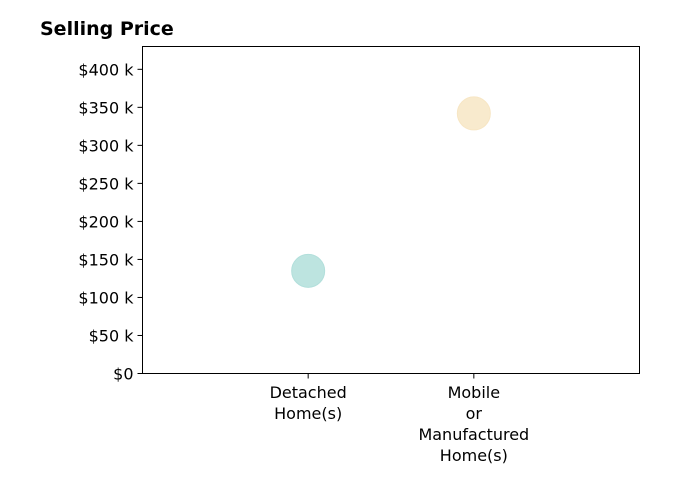  I want to click on y-tick-label: $0, so click(123, 374).